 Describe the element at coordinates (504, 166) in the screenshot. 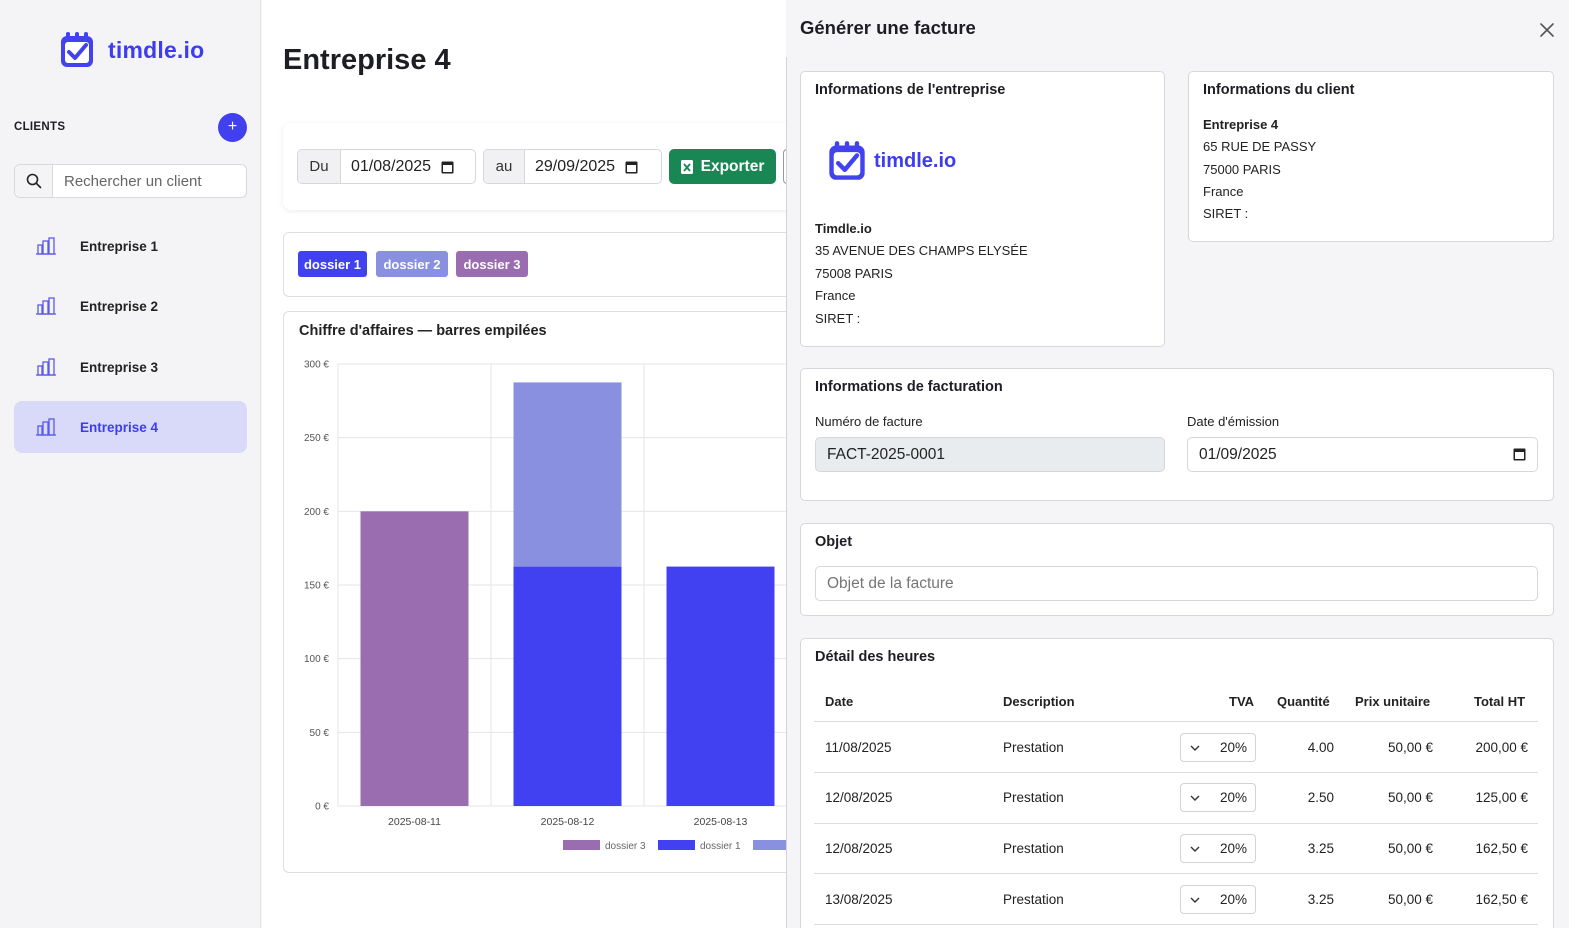

I see `date-to-prefix: au` at that location.